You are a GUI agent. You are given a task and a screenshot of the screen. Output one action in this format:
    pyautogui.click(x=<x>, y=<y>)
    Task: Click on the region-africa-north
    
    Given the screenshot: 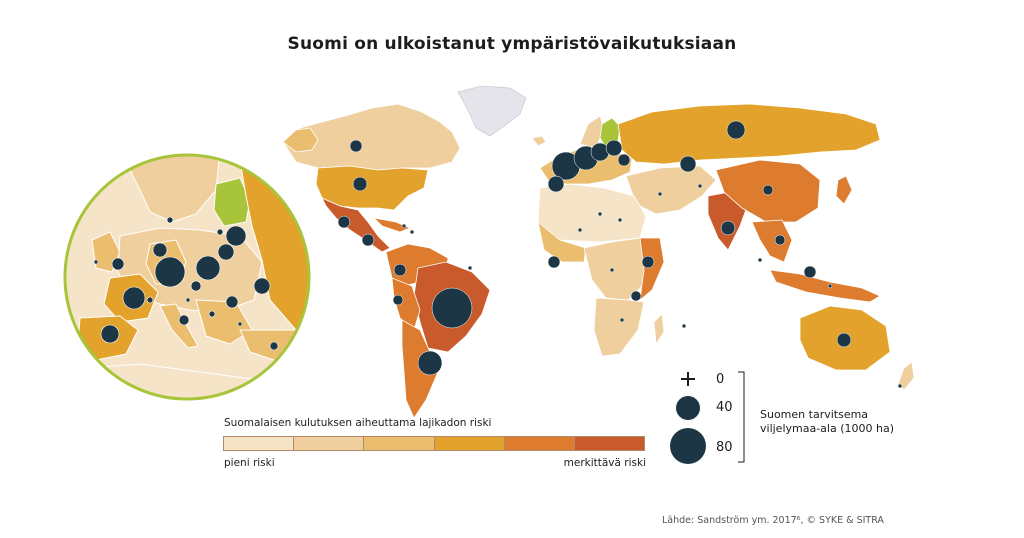 What is the action you would take?
    pyautogui.click(x=592, y=213)
    